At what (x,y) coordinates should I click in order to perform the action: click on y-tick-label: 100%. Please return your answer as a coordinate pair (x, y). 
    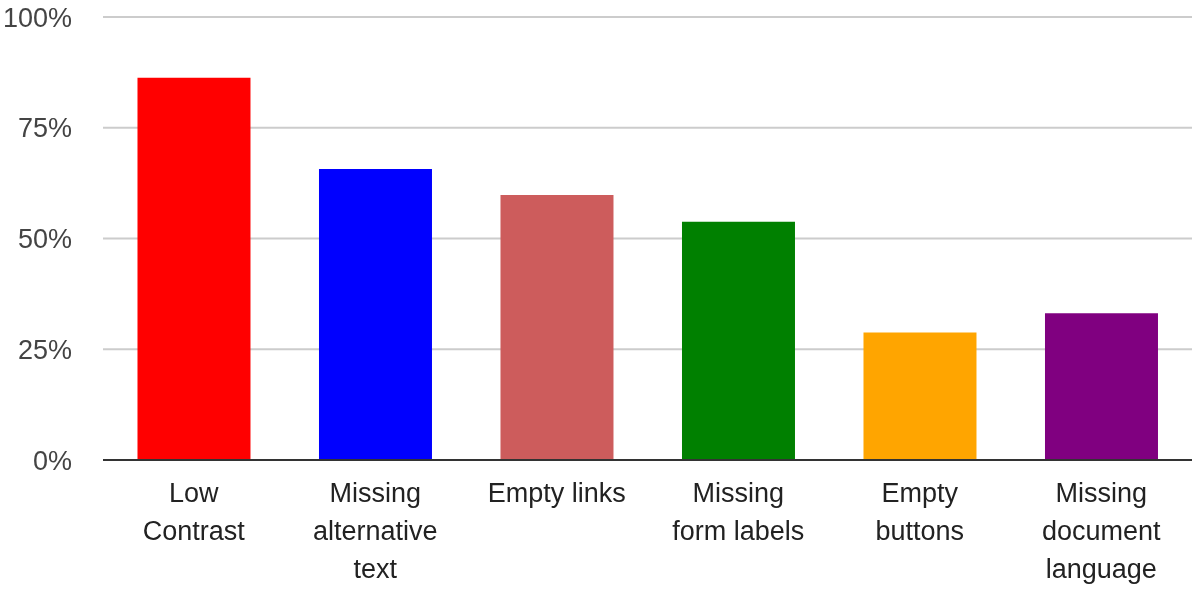
    Looking at the image, I should click on (37, 17).